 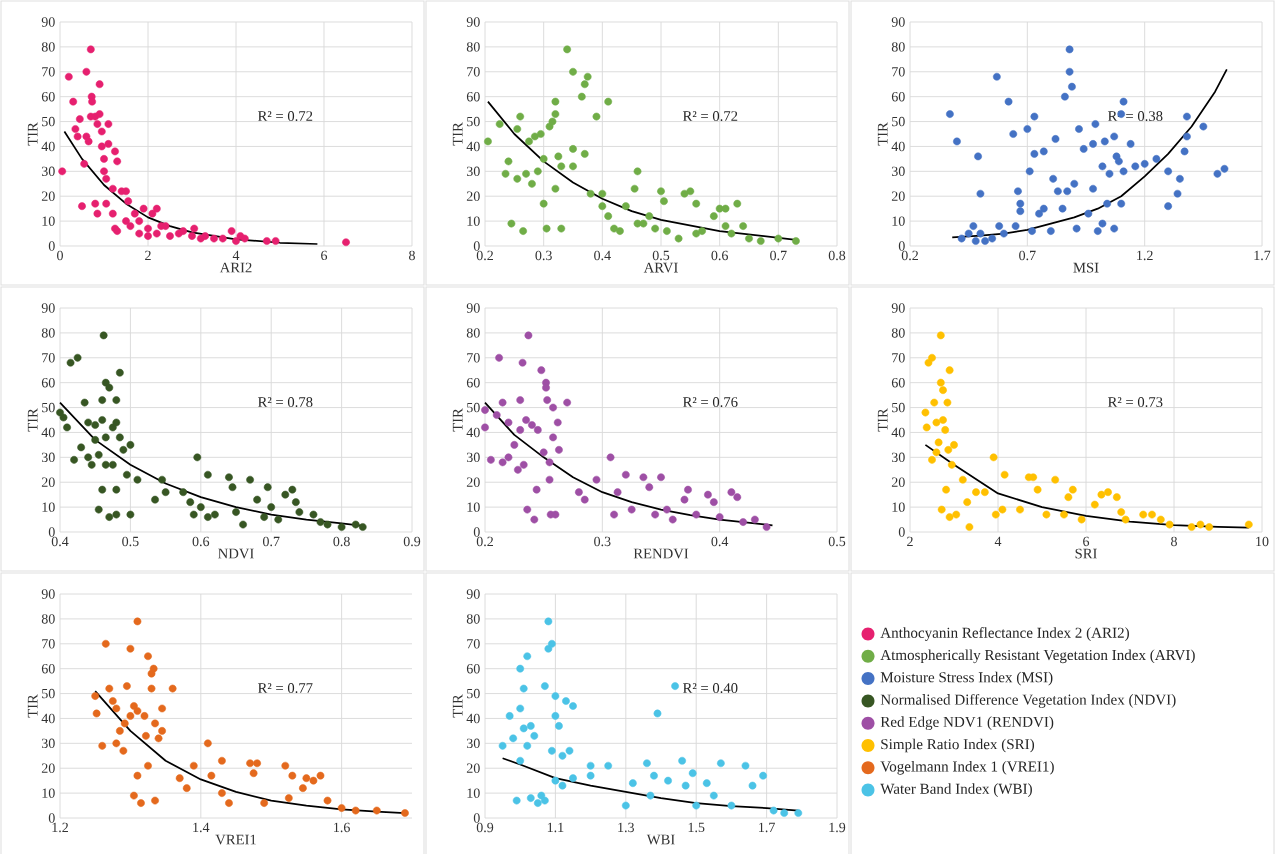 I want to click on x-tick-label: 1.9, so click(x=837, y=827).